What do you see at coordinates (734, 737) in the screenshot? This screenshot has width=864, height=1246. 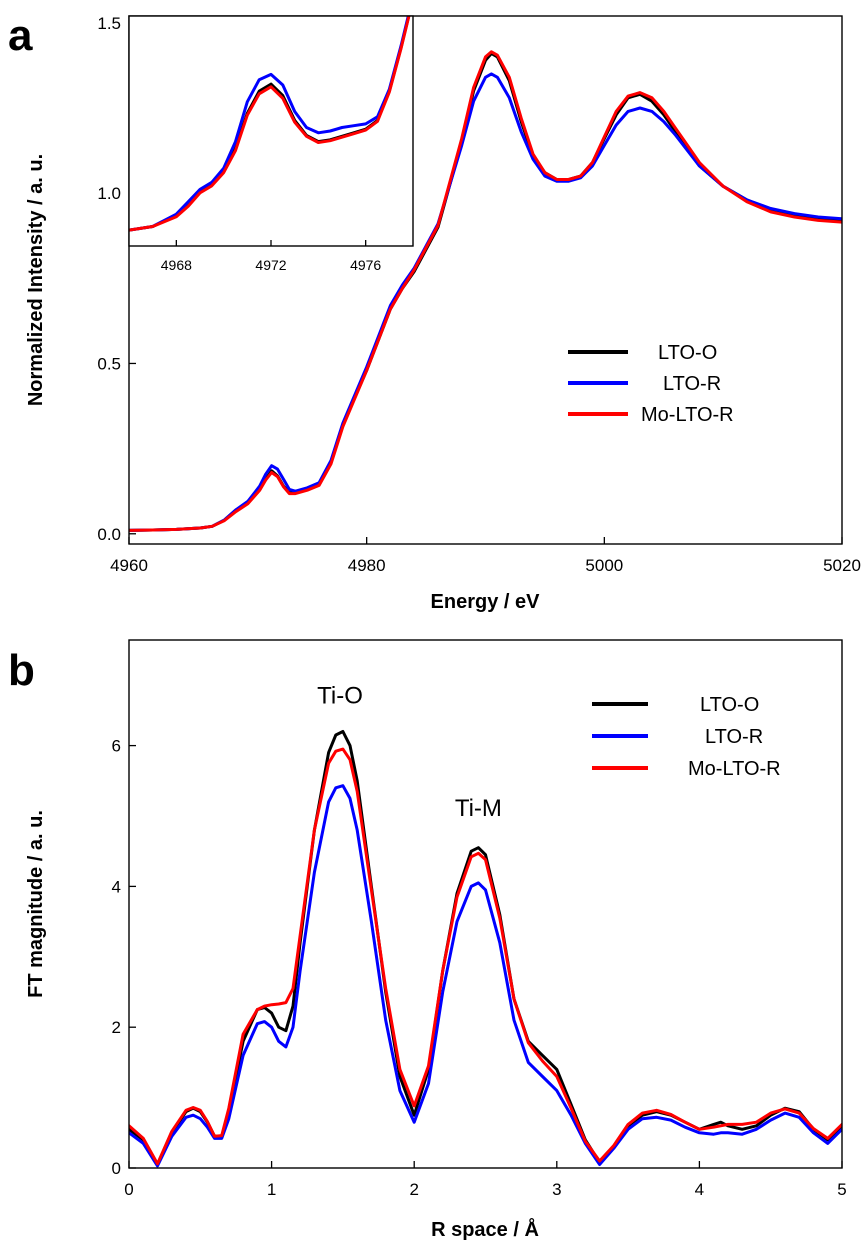 I see `legend-b-label-lto-r: LTO-R` at bounding box center [734, 737].